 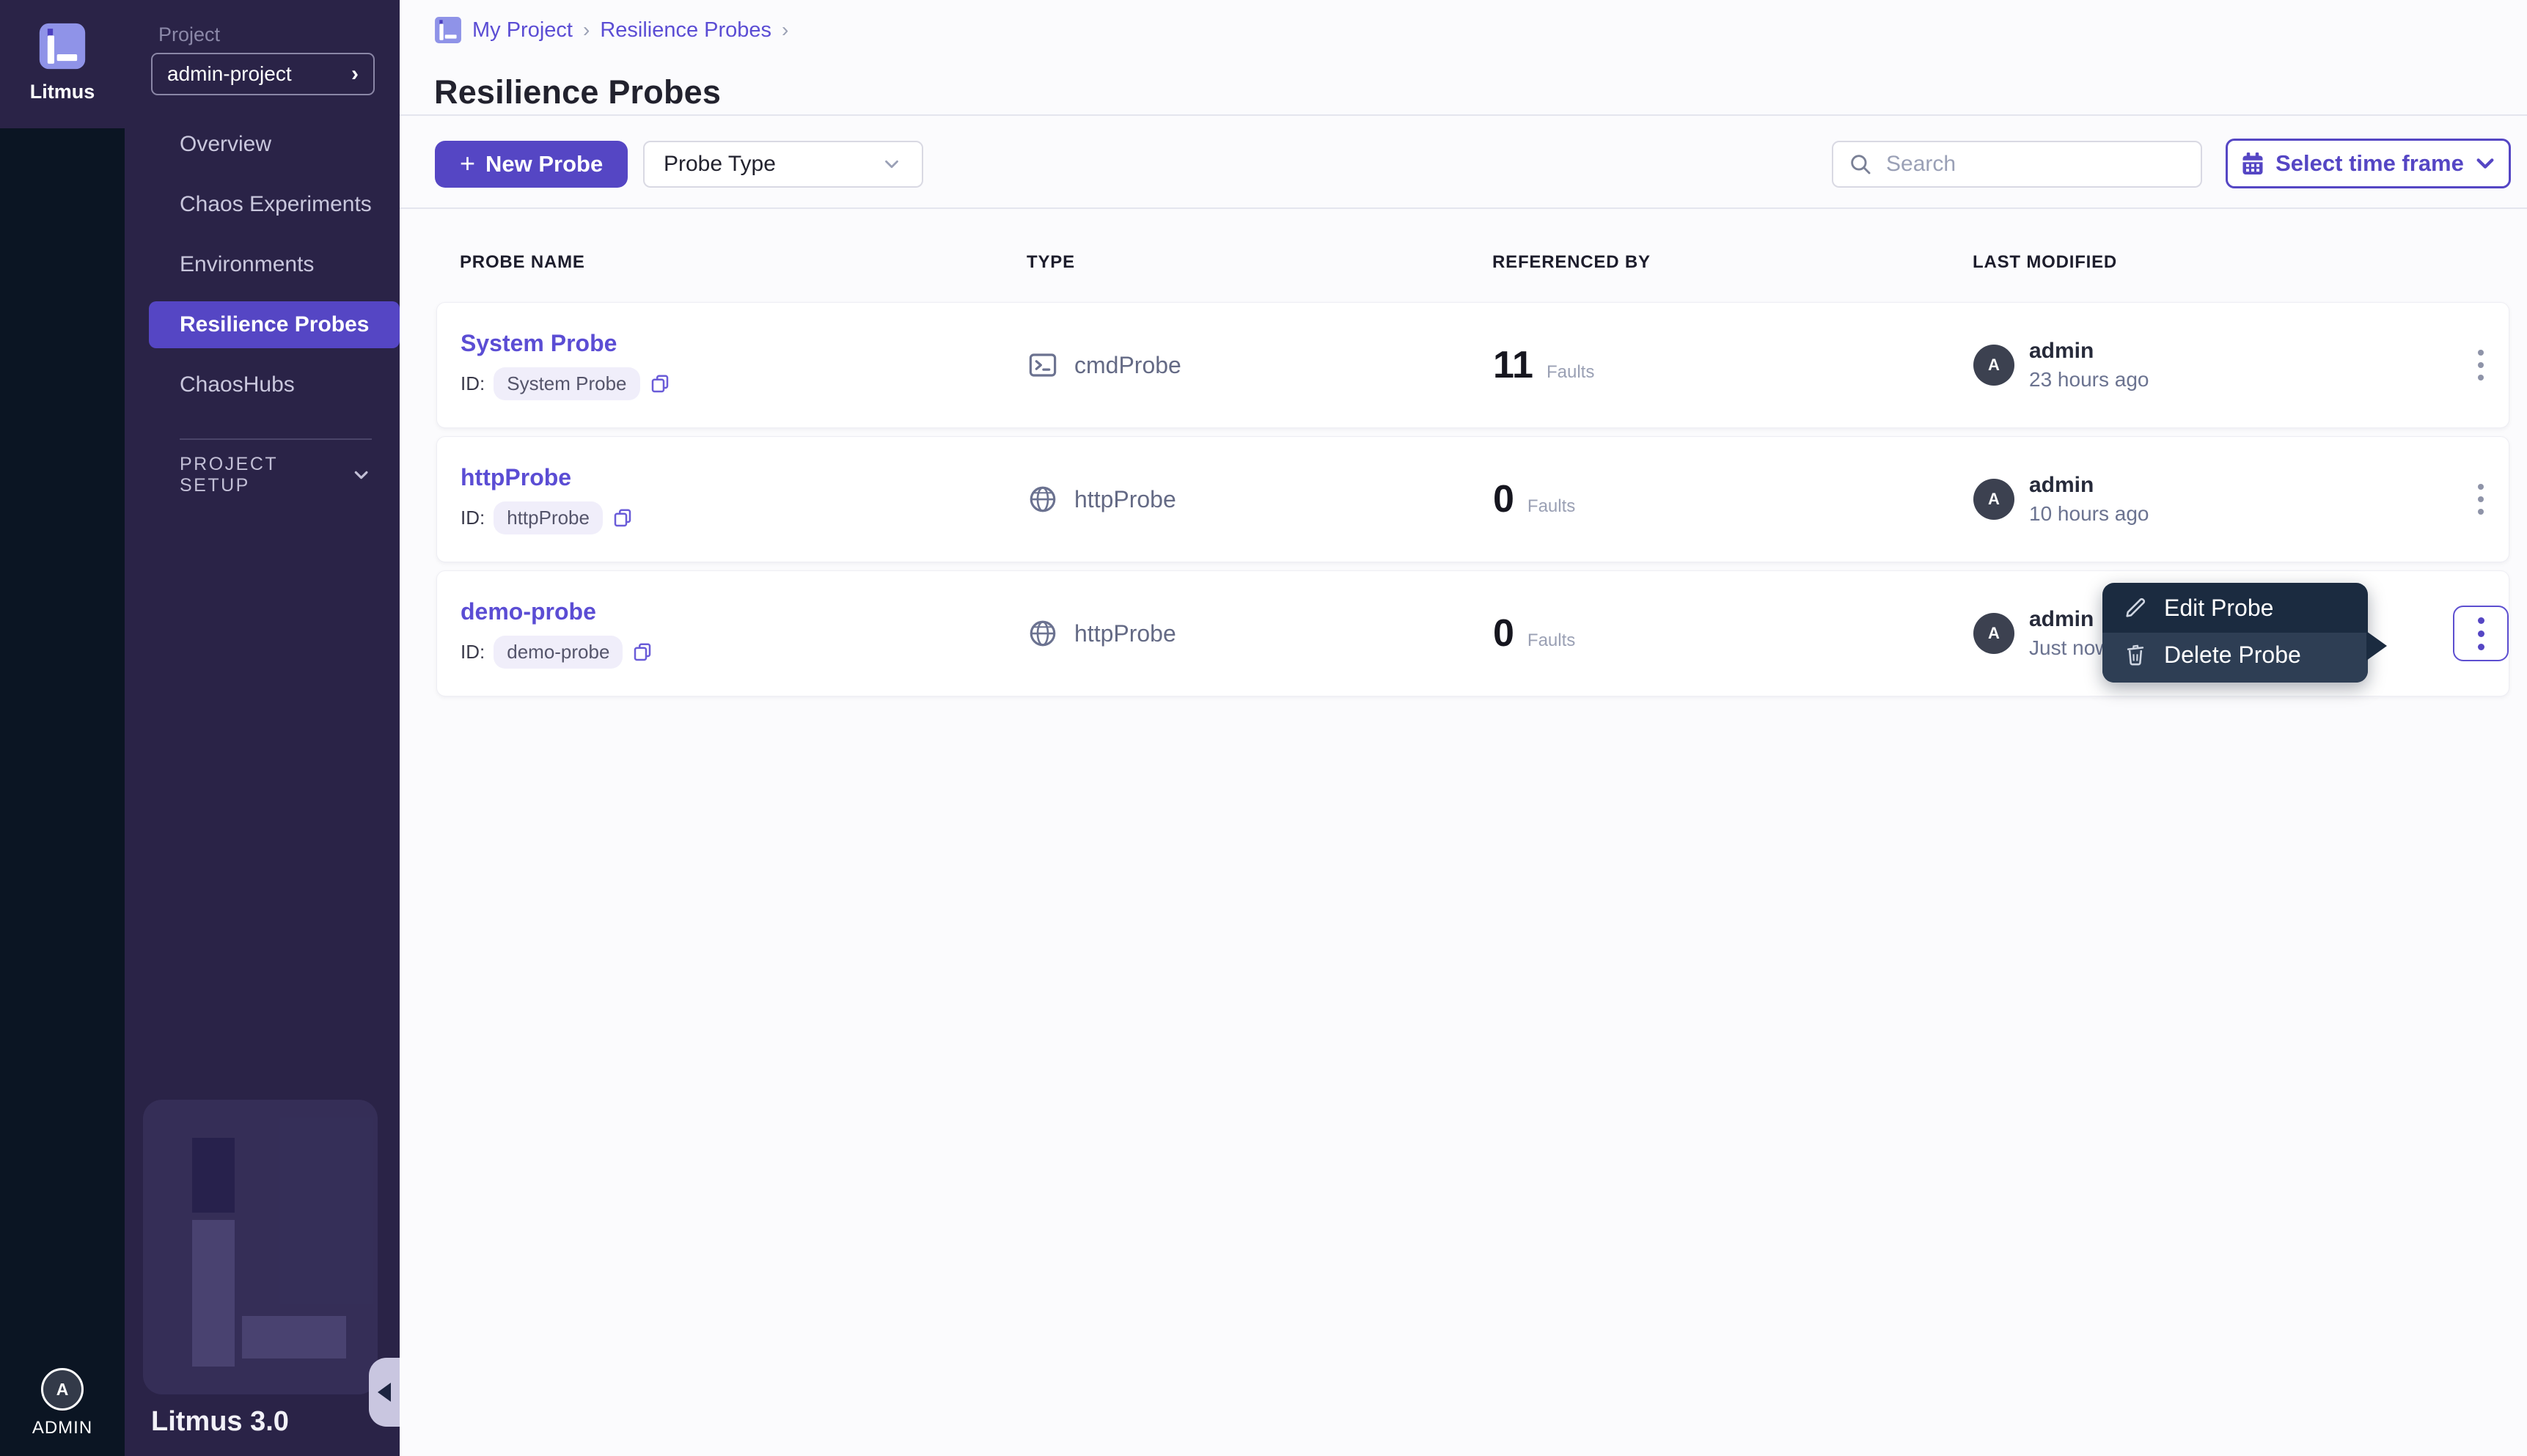 I want to click on sidebar-item-overview: Overview, so click(x=226, y=144).